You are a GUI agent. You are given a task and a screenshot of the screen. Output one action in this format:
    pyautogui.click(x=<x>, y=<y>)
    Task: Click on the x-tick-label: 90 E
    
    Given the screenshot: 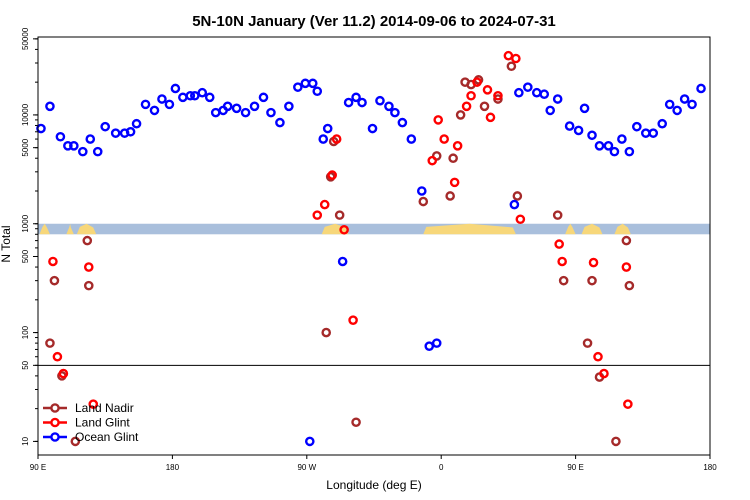 What is the action you would take?
    pyautogui.click(x=38, y=467)
    